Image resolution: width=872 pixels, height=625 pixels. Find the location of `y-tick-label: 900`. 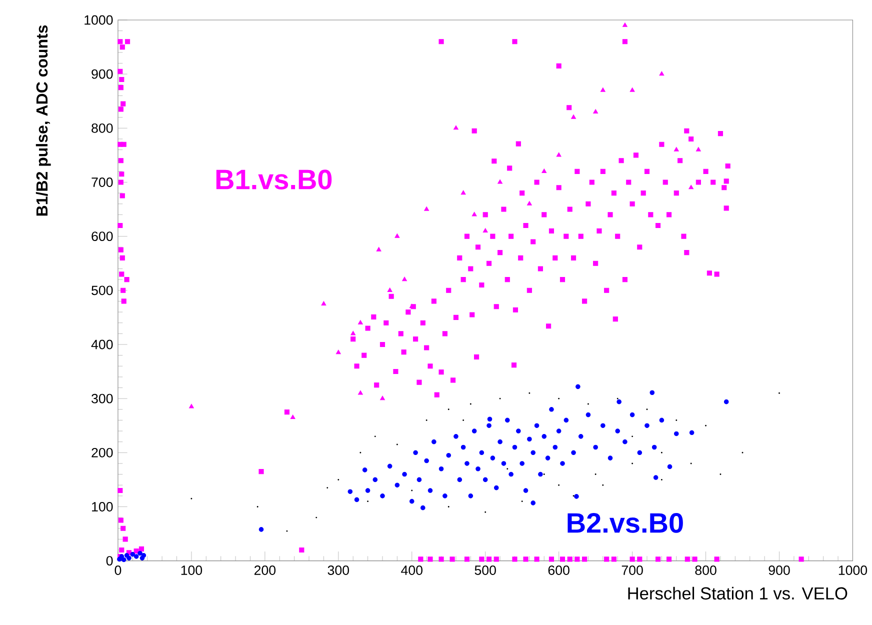

y-tick-label: 900 is located at coordinates (102, 74).